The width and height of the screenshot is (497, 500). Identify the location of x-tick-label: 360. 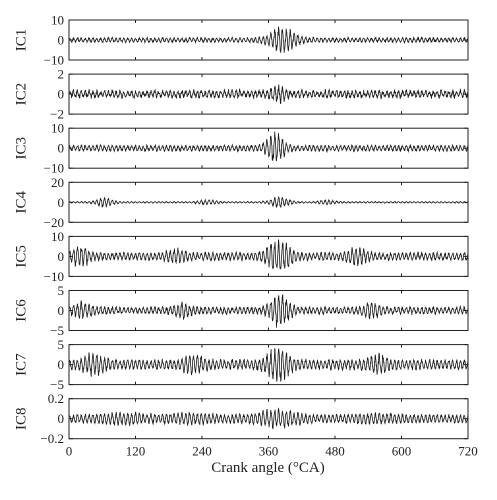
(269, 451).